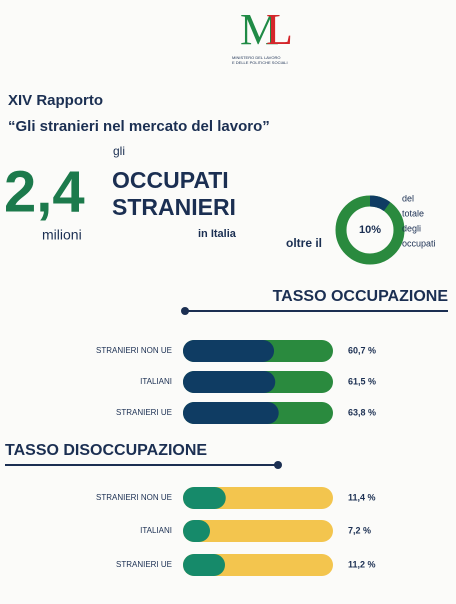 The height and width of the screenshot is (604, 456). I want to click on value-label: 63,8 %, so click(362, 412).